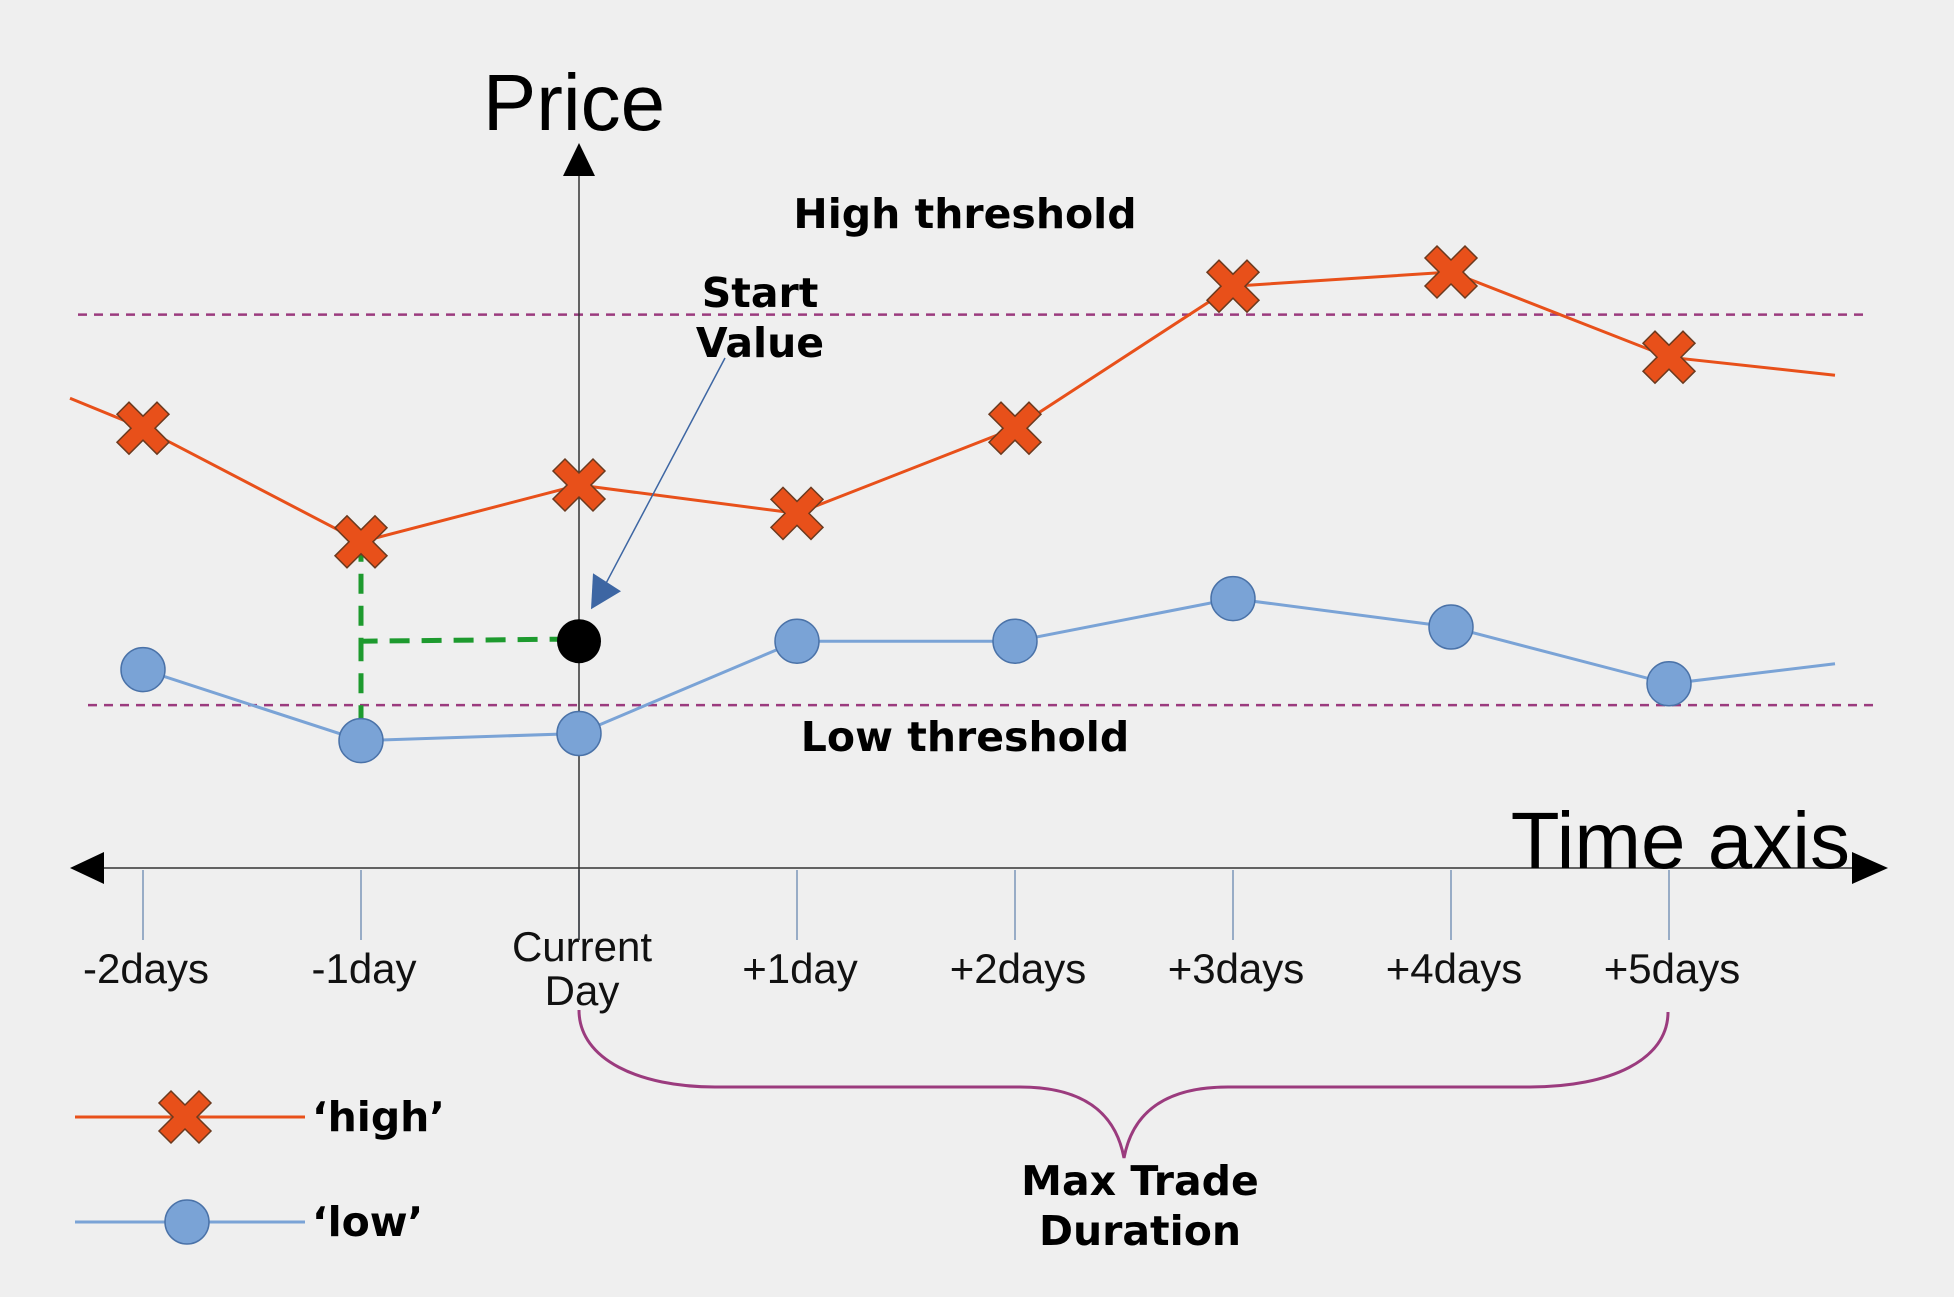  Describe the element at coordinates (249, 1222) in the screenshot. I see `legend-item-low: ‘low’` at that location.